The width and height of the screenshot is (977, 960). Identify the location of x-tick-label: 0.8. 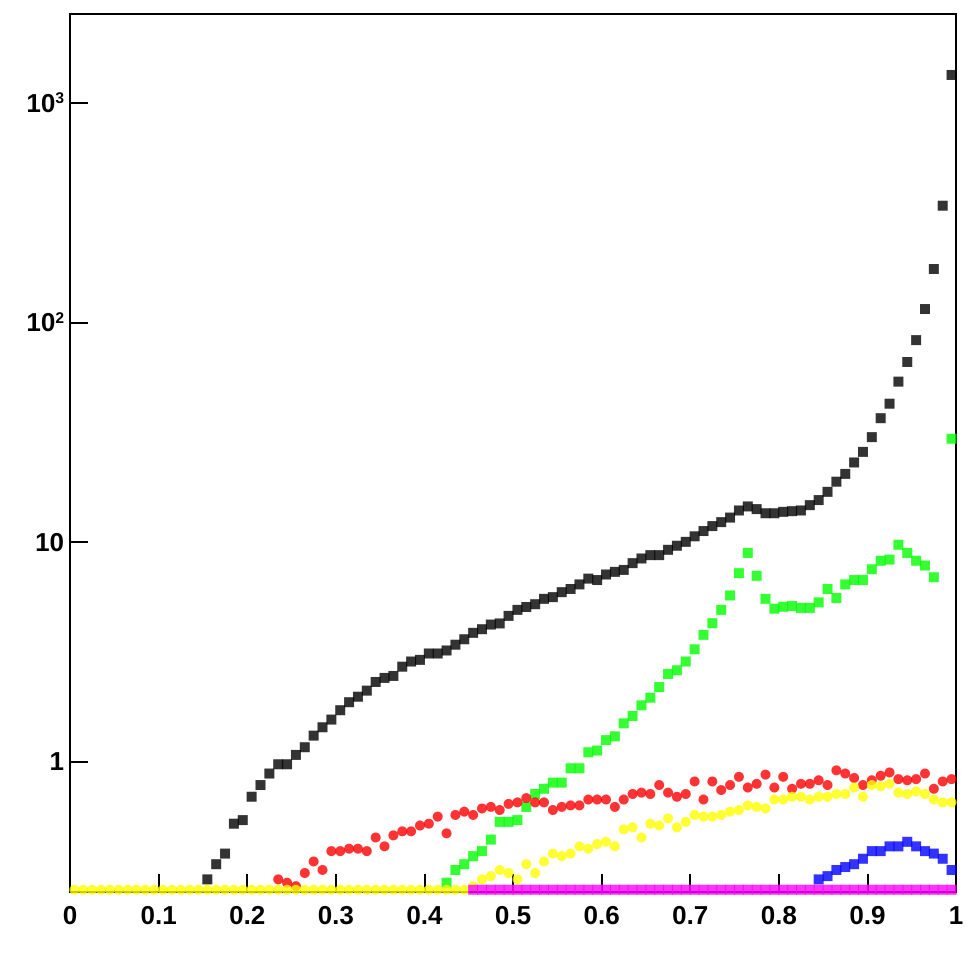
(778, 915).